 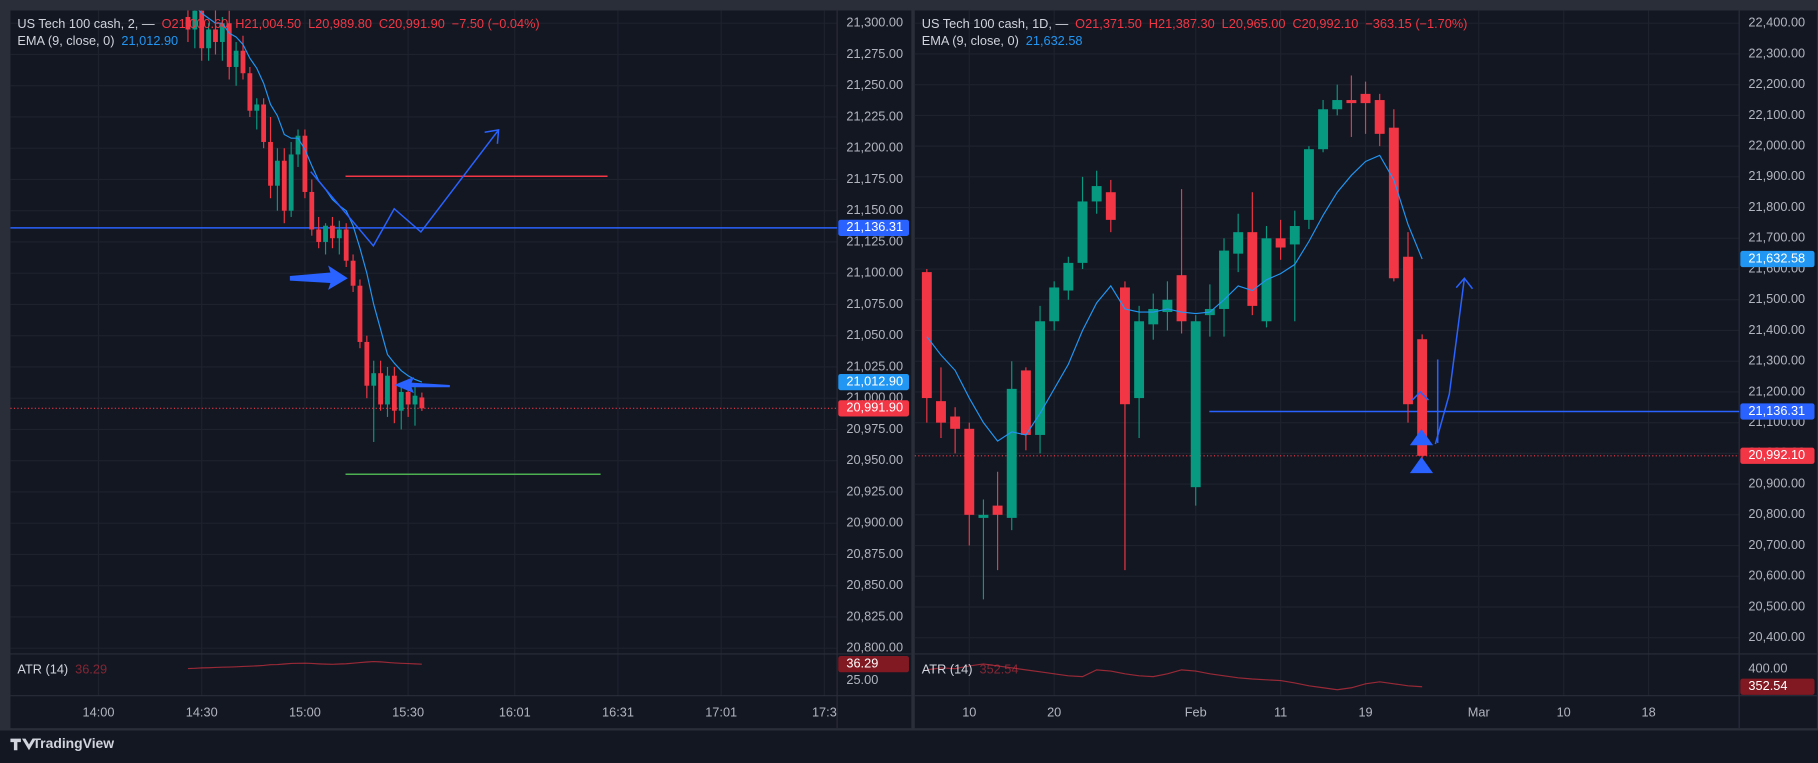 What do you see at coordinates (1776, 544) in the screenshot?
I see `y-tick-label: 20,700.00` at bounding box center [1776, 544].